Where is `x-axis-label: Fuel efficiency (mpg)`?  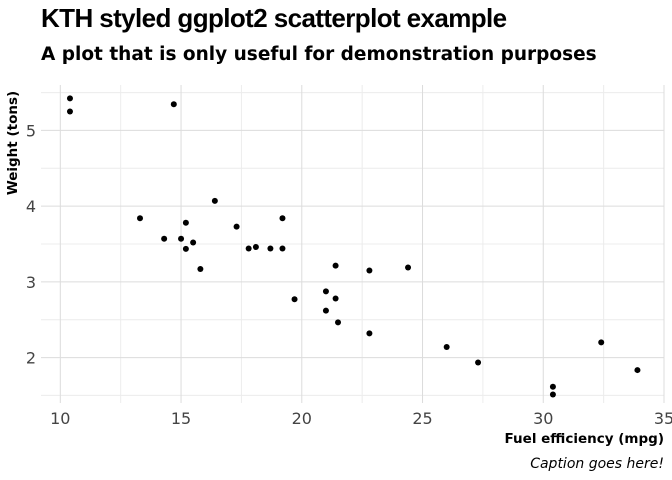
x-axis-label: Fuel efficiency (mpg) is located at coordinates (585, 439).